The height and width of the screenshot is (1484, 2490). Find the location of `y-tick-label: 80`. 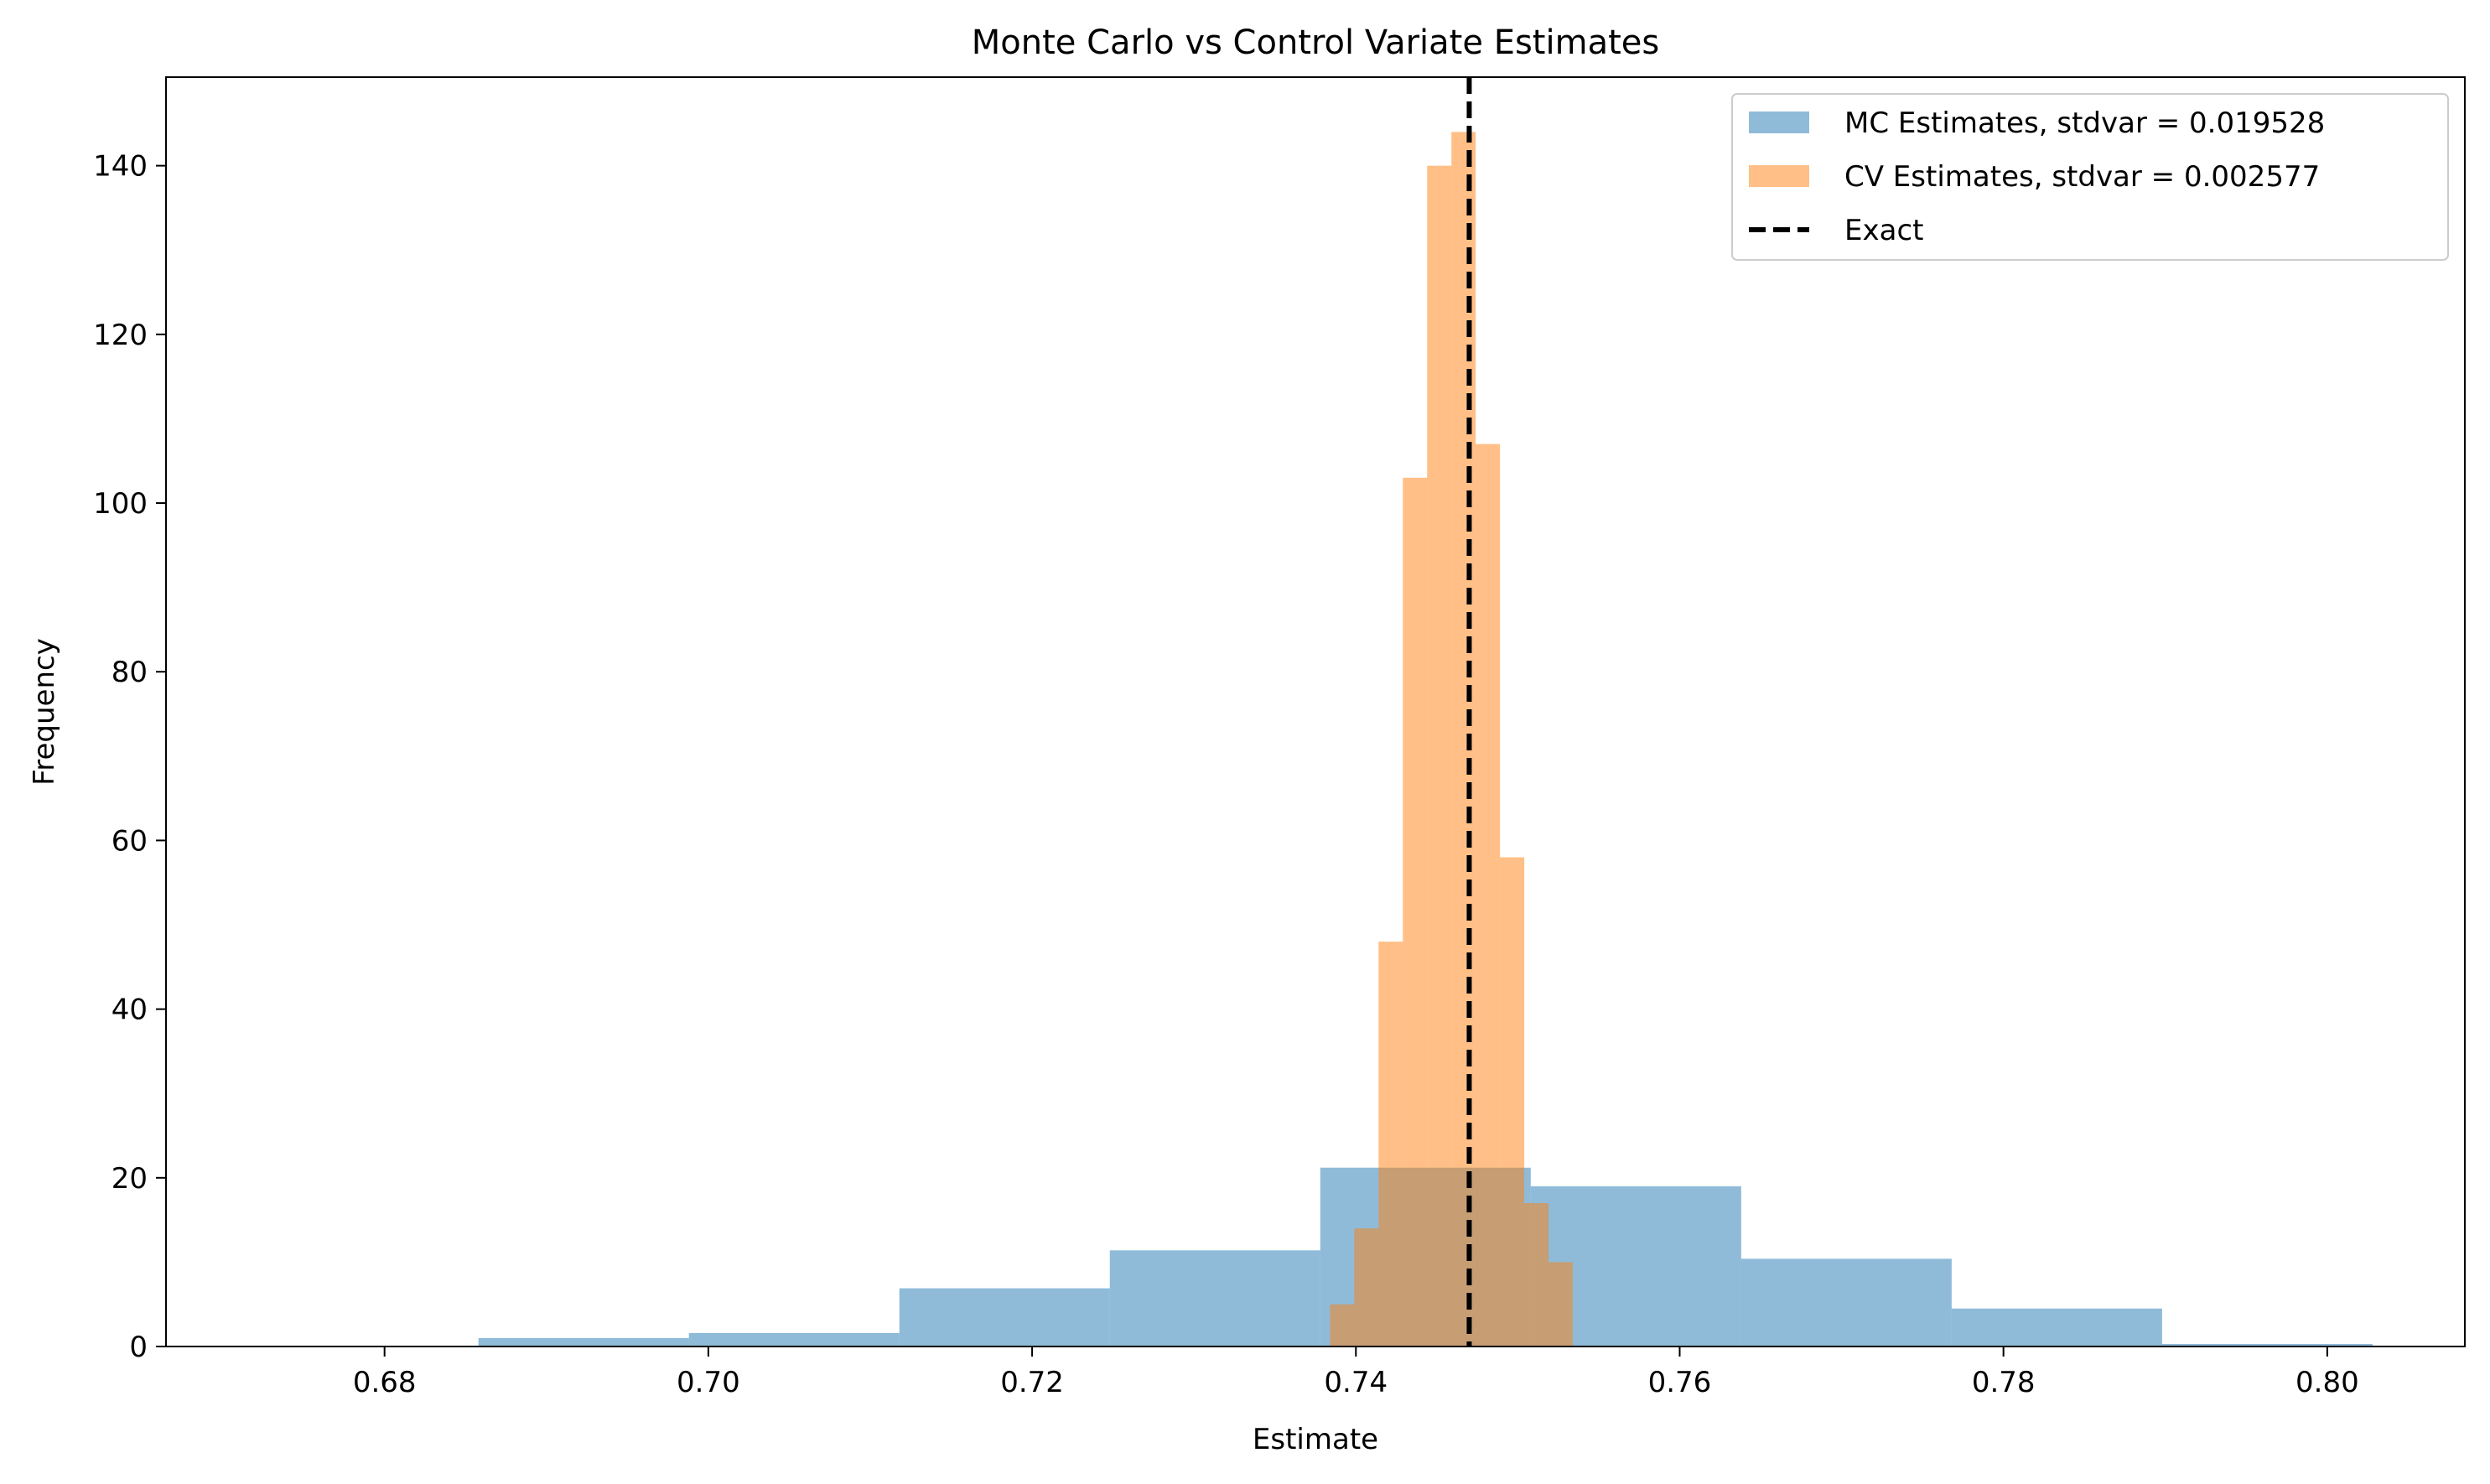

y-tick-label: 80 is located at coordinates (130, 672).